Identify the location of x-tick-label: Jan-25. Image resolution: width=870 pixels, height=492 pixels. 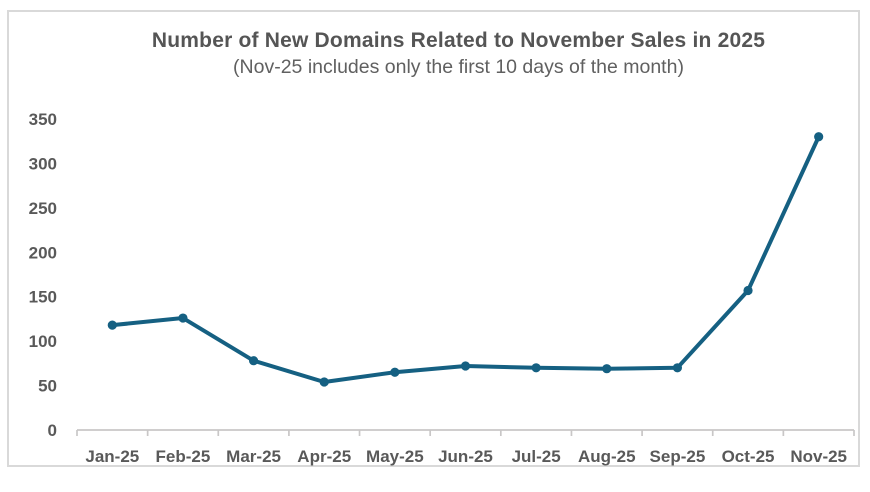
(112, 456).